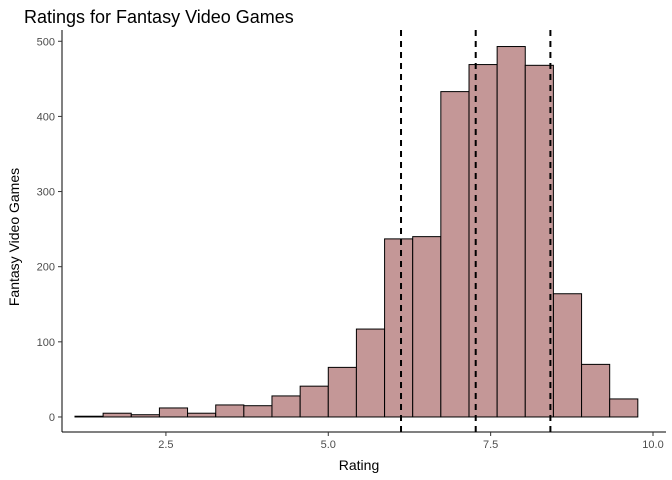 This screenshot has width=672, height=480. Describe the element at coordinates (165, 445) in the screenshot. I see `x-tick-label: 2.5` at that location.